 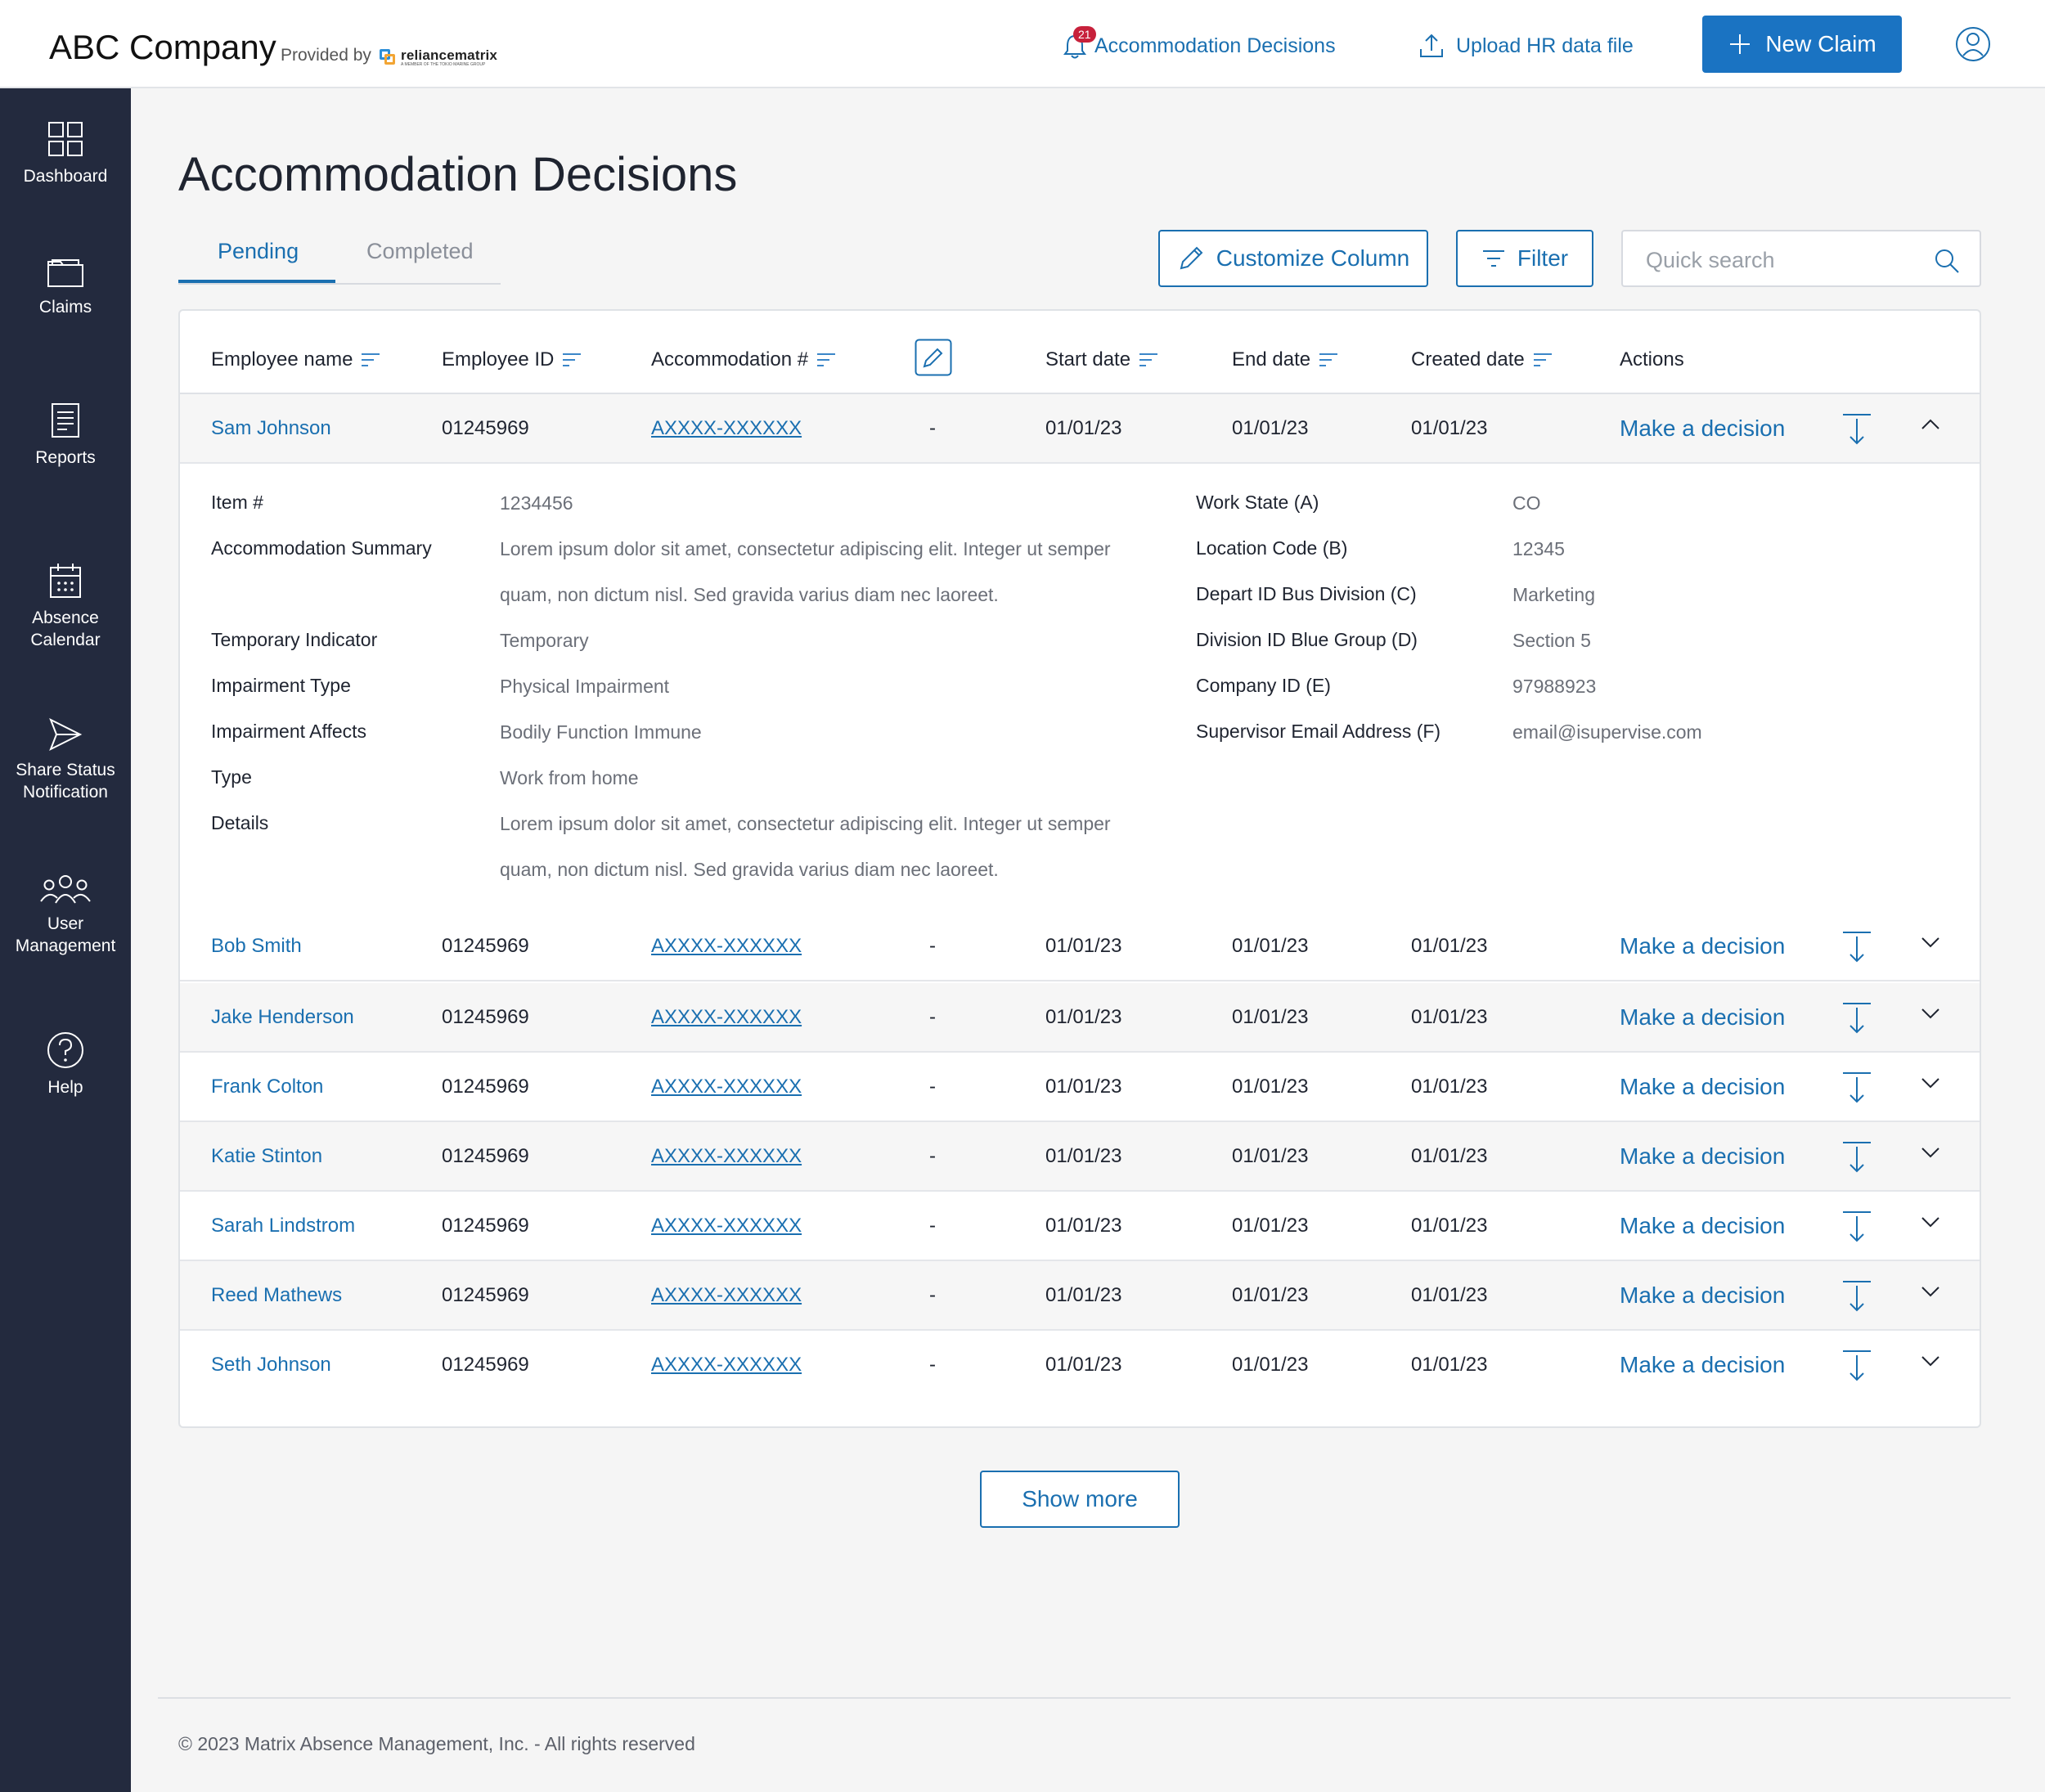 I want to click on sidebar-item-user-management: User Management, so click(x=65, y=915).